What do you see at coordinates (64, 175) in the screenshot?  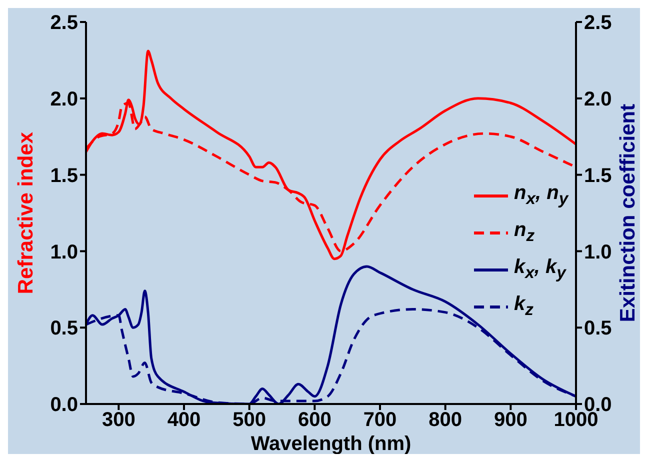 I see `y-tick-label: 1.5` at bounding box center [64, 175].